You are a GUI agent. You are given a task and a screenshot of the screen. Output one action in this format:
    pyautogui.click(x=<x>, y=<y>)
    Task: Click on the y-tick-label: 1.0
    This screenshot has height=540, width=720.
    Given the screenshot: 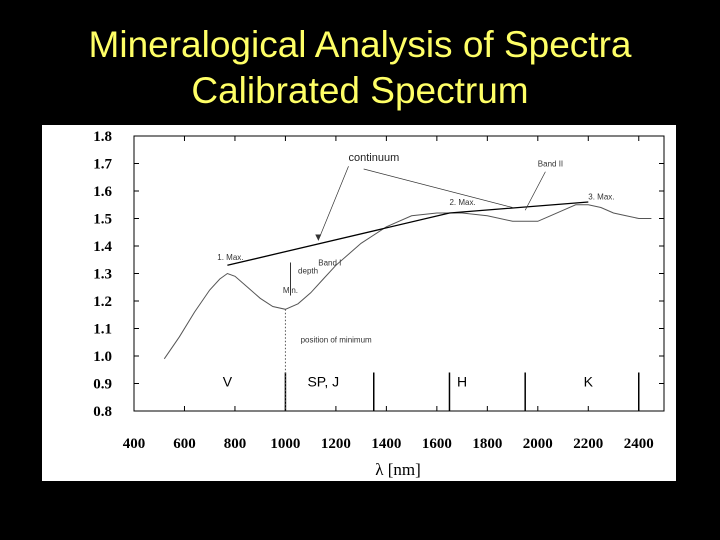 What is the action you would take?
    pyautogui.click(x=102, y=357)
    